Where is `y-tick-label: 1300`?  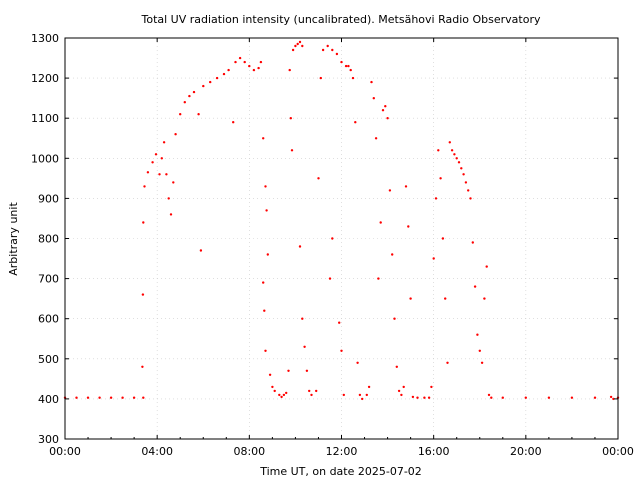
y-tick-label: 1300 is located at coordinates (45, 38).